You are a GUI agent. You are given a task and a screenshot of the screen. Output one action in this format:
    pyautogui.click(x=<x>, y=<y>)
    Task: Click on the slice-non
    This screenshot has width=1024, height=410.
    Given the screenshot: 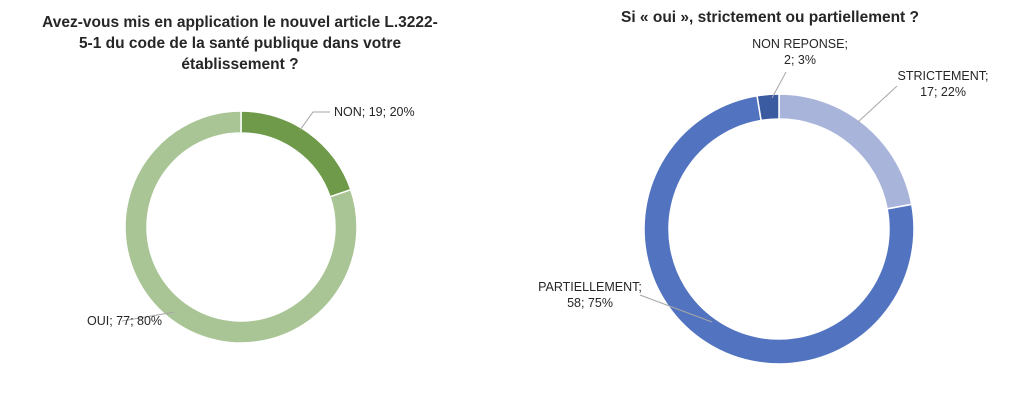 What is the action you would take?
    pyautogui.click(x=296, y=154)
    